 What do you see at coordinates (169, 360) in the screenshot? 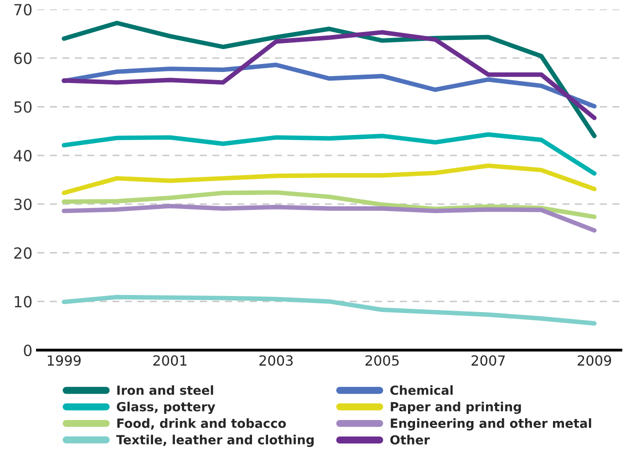
I see `x-tick-label: 2001` at bounding box center [169, 360].